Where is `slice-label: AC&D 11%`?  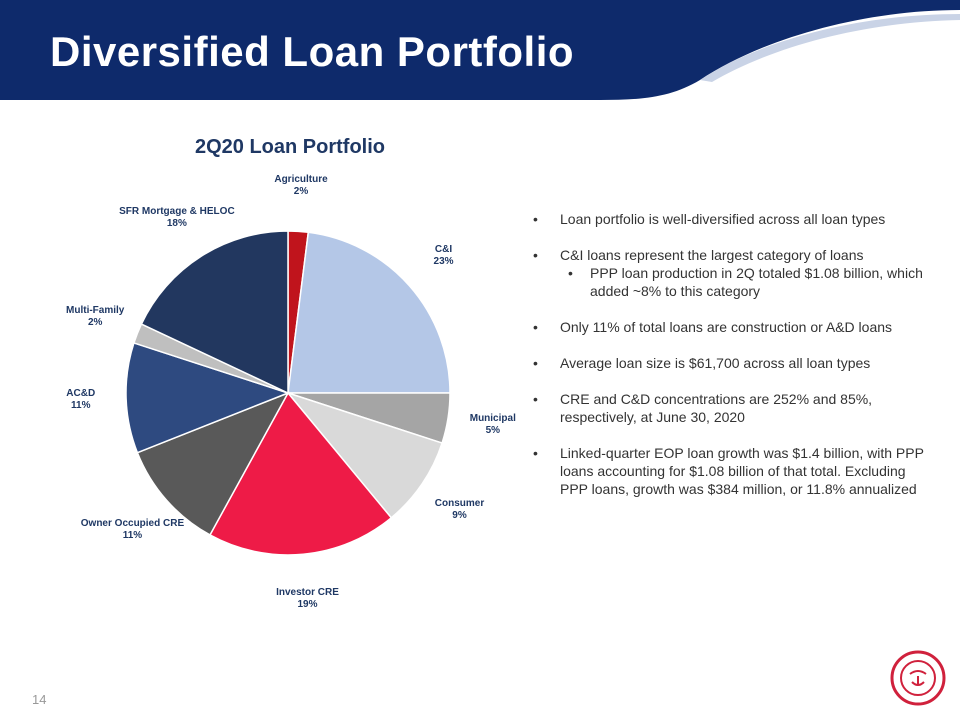 slice-label: AC&D 11% is located at coordinates (81, 400).